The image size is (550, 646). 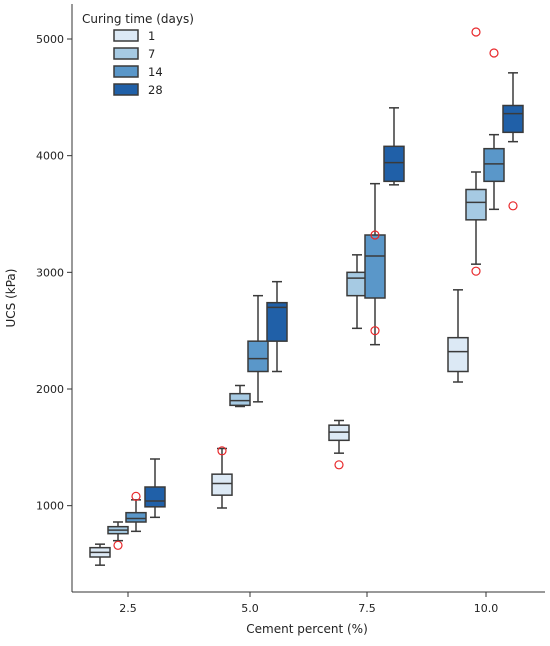 I want to click on legend: Curing time (days) 1 7 14 28, so click(x=138, y=54).